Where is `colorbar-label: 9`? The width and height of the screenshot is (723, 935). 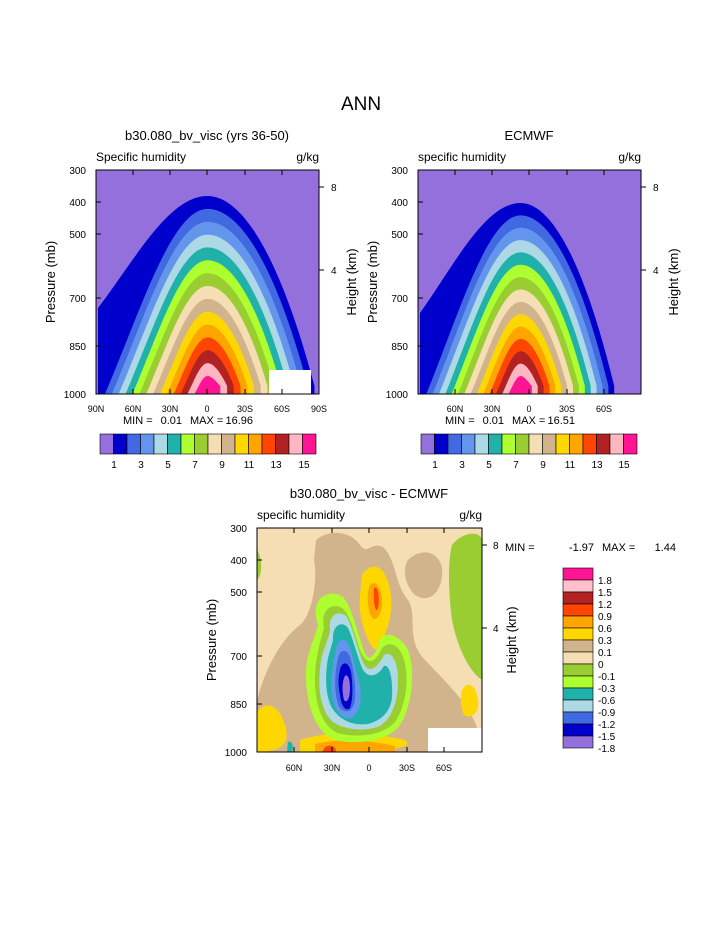 colorbar-label: 9 is located at coordinates (222, 465).